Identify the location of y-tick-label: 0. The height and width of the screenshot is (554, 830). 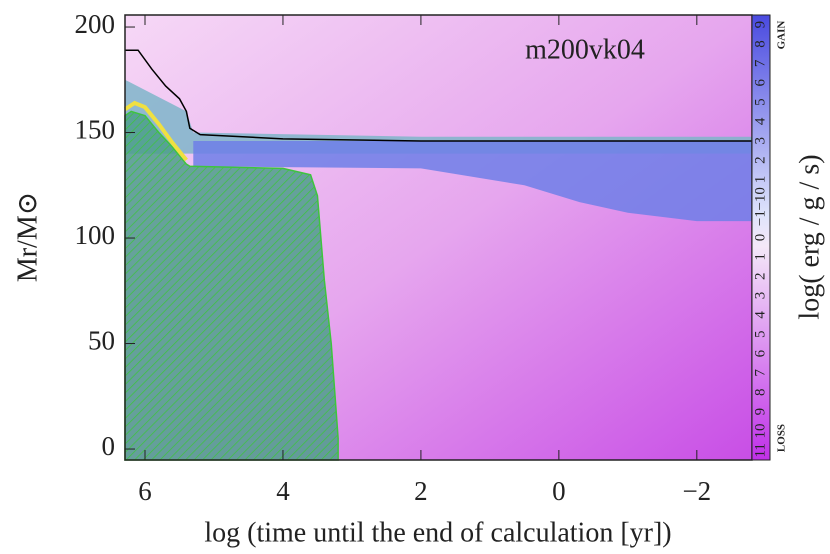
(109, 446).